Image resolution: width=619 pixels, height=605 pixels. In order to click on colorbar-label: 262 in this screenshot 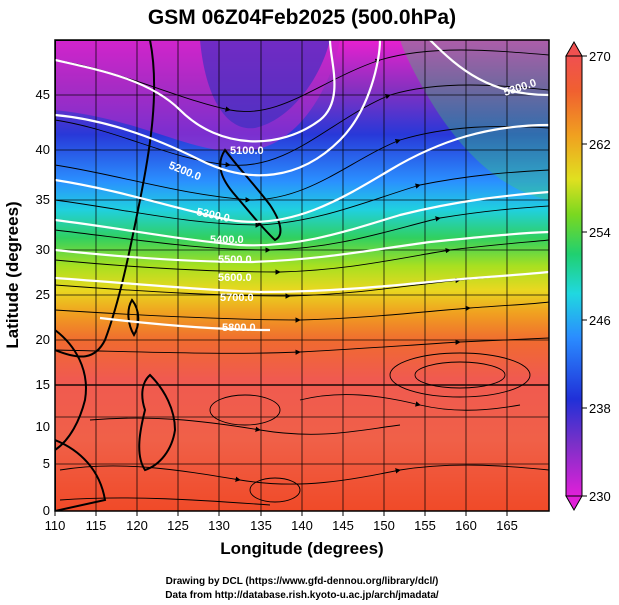, I will do `click(600, 144)`.